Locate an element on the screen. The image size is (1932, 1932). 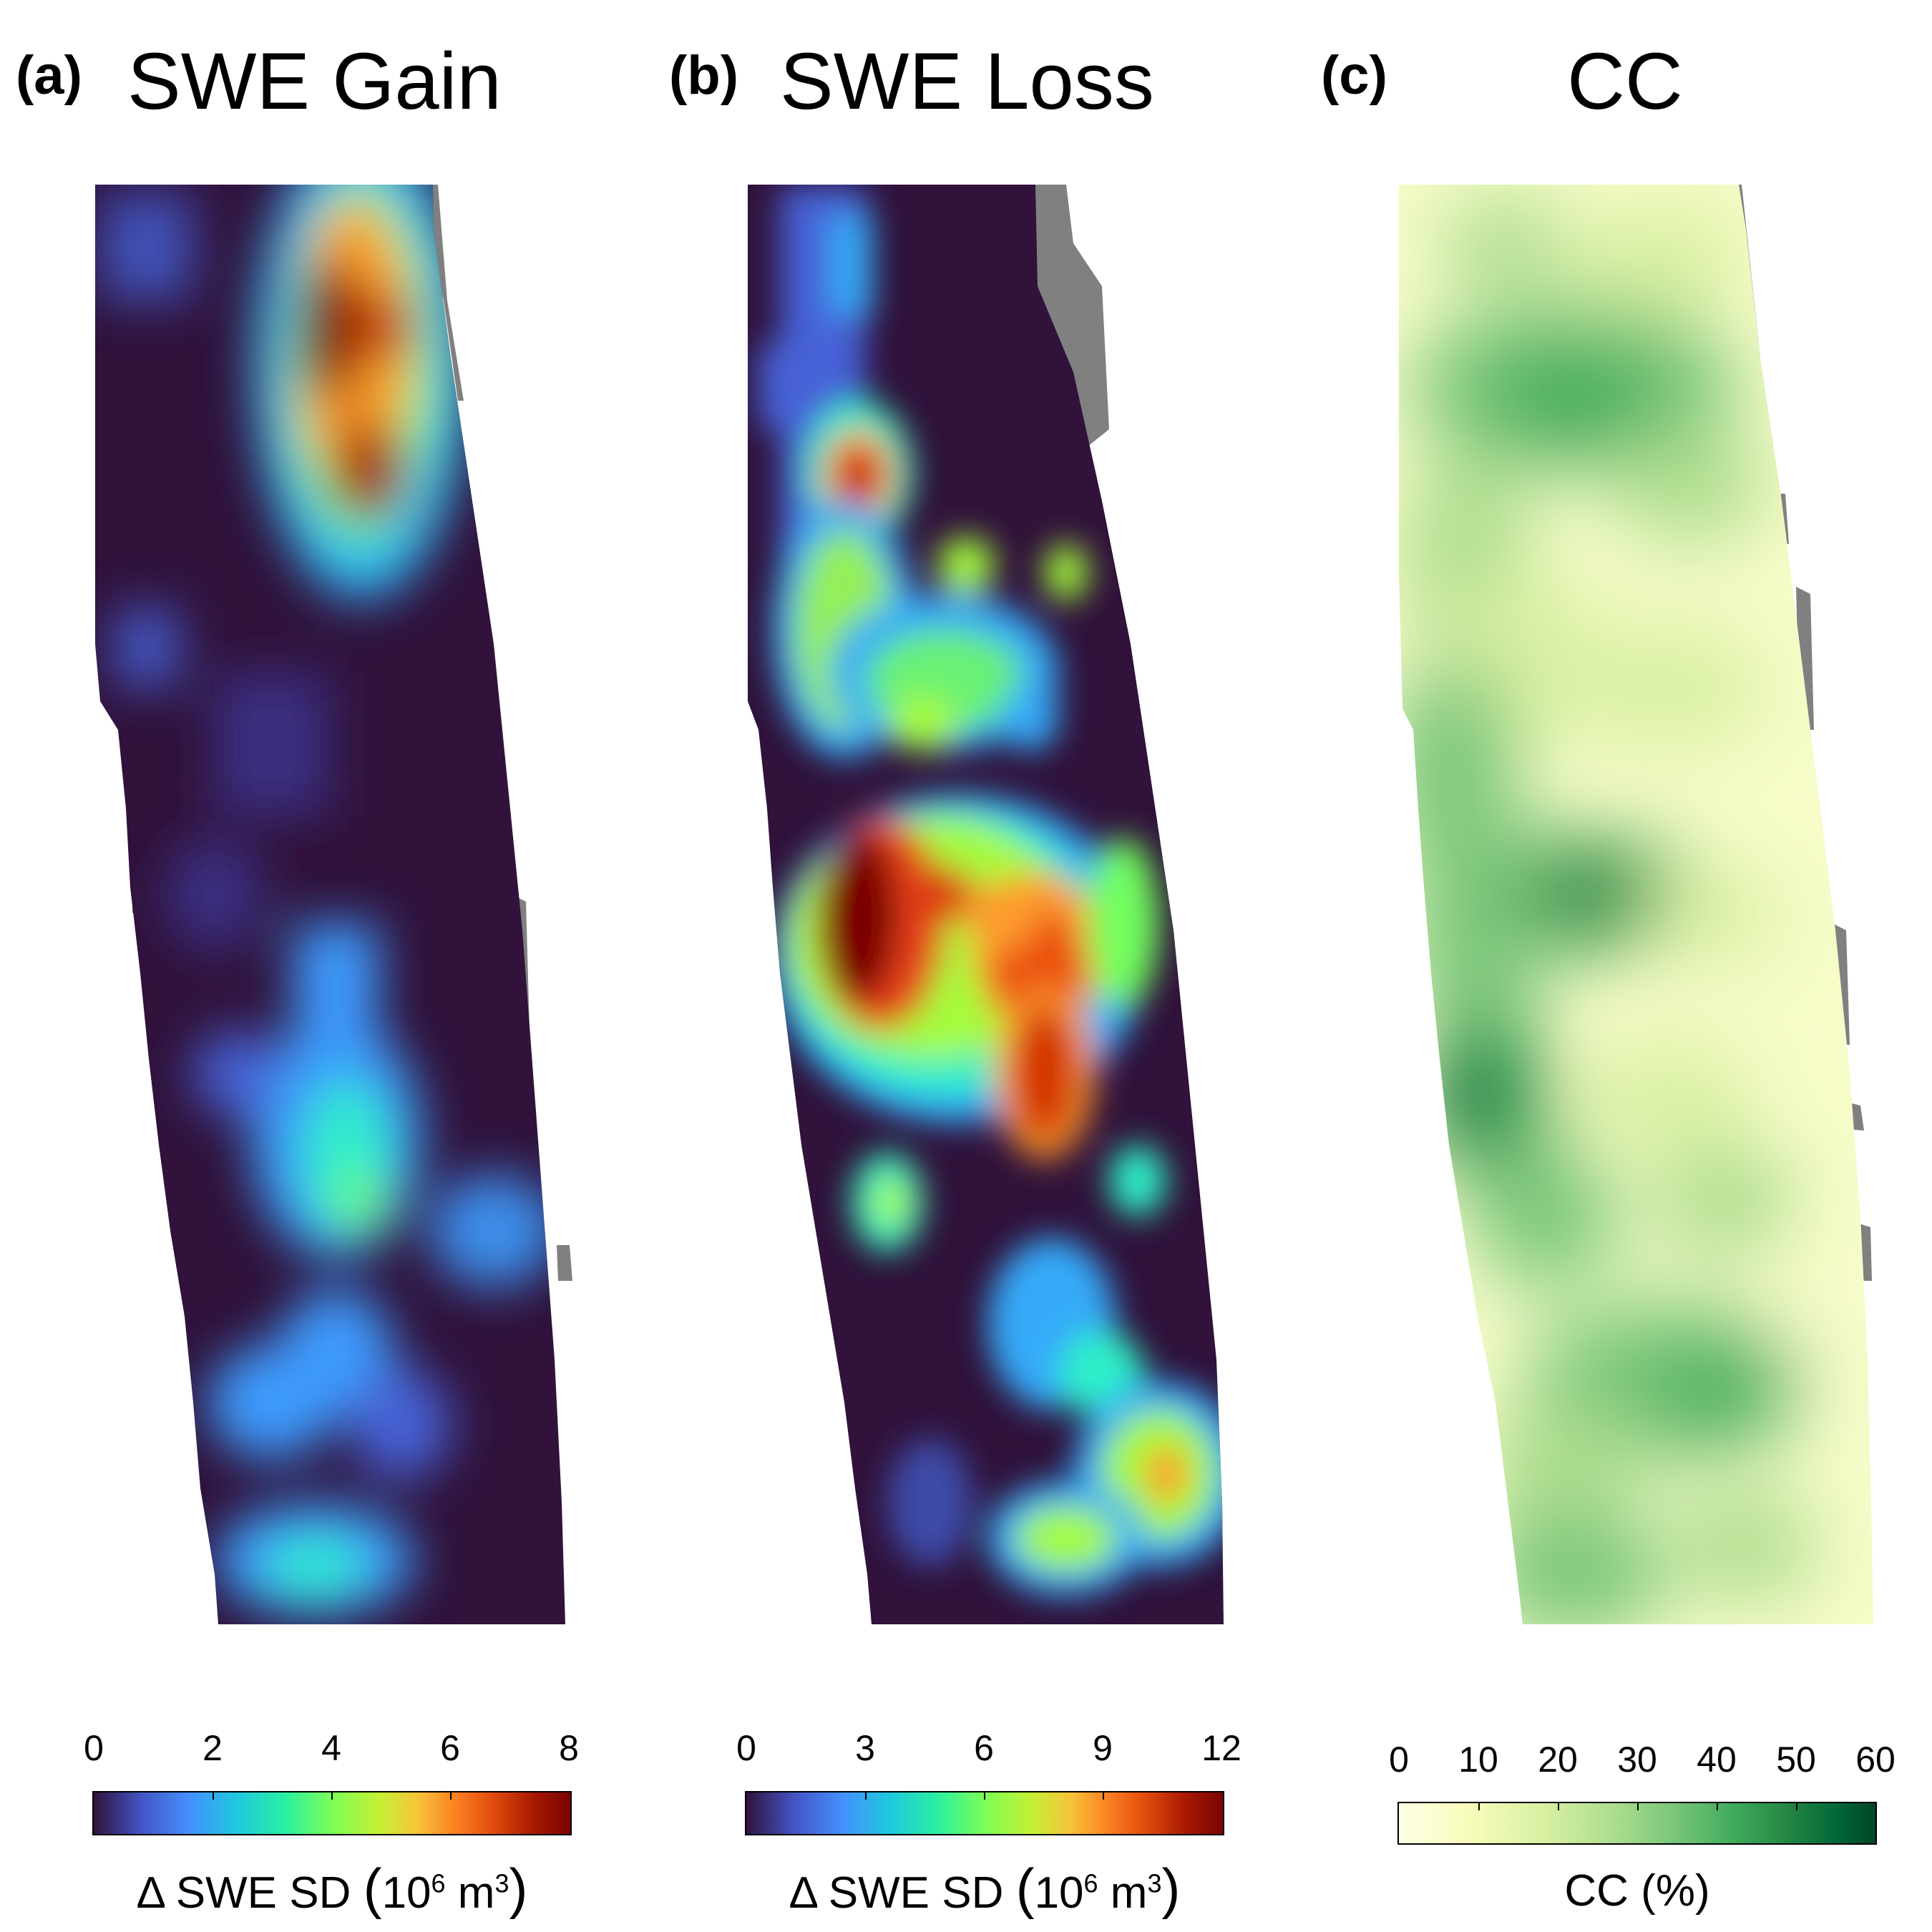
colorbar-c-tick-label: 10 is located at coordinates (1478, 1760).